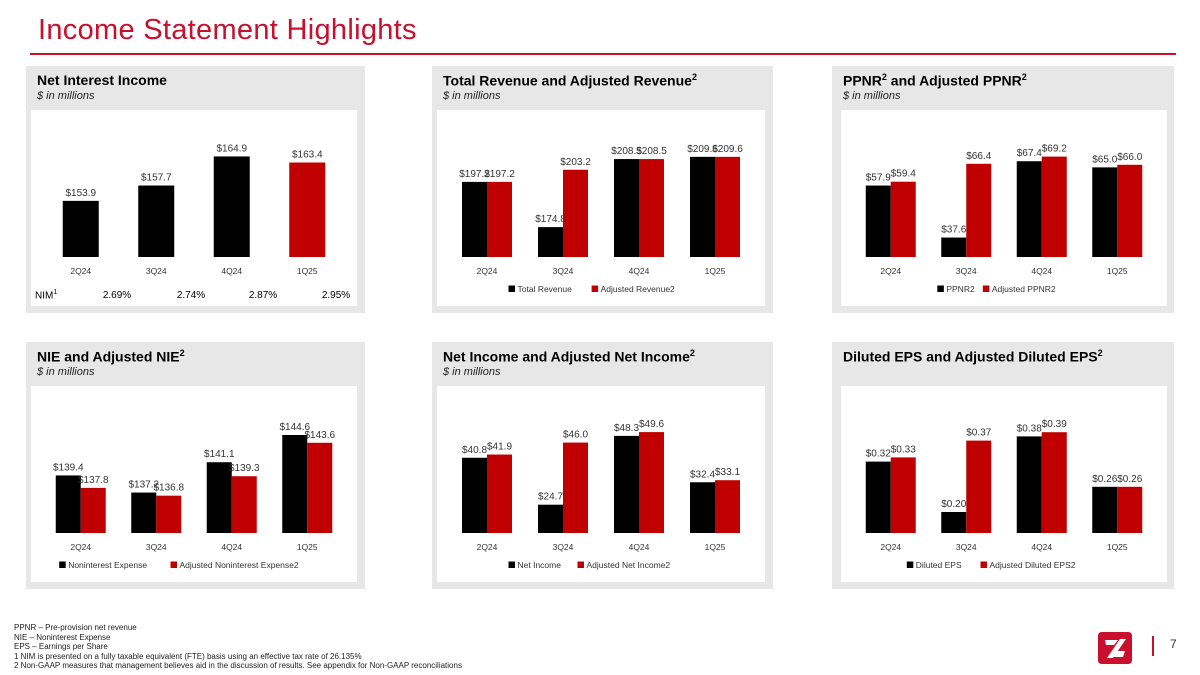  What do you see at coordinates (878, 454) in the screenshot?
I see `data-label: $0.32` at bounding box center [878, 454].